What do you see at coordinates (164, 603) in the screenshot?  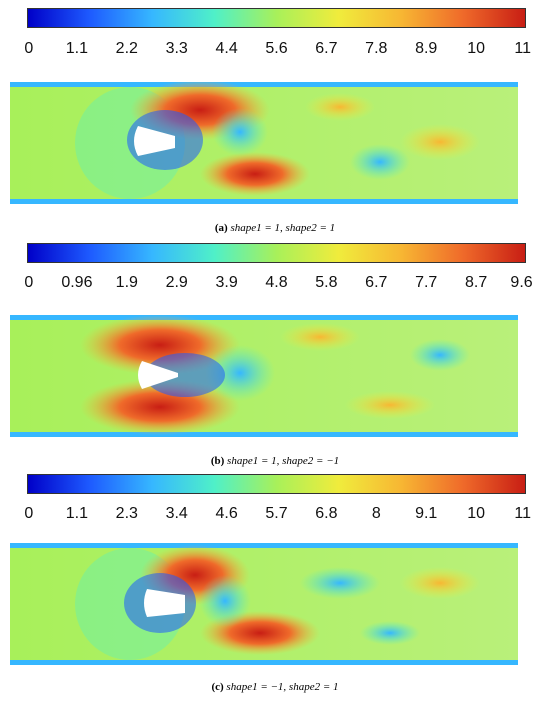 I see `body-shape-c` at bounding box center [164, 603].